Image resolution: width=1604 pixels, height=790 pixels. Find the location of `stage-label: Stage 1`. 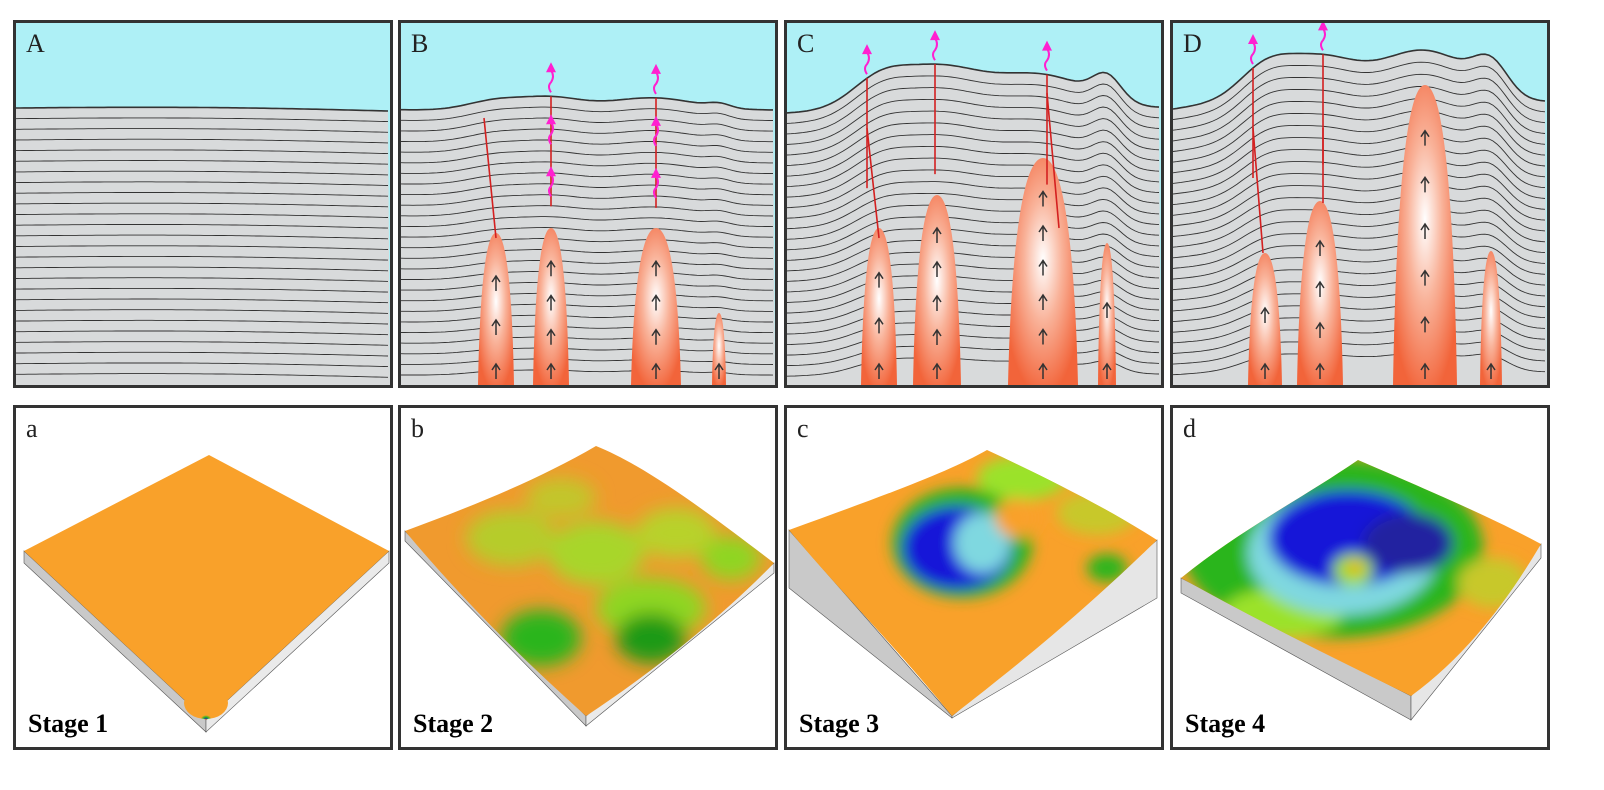

stage-label: Stage 1 is located at coordinates (68, 724).